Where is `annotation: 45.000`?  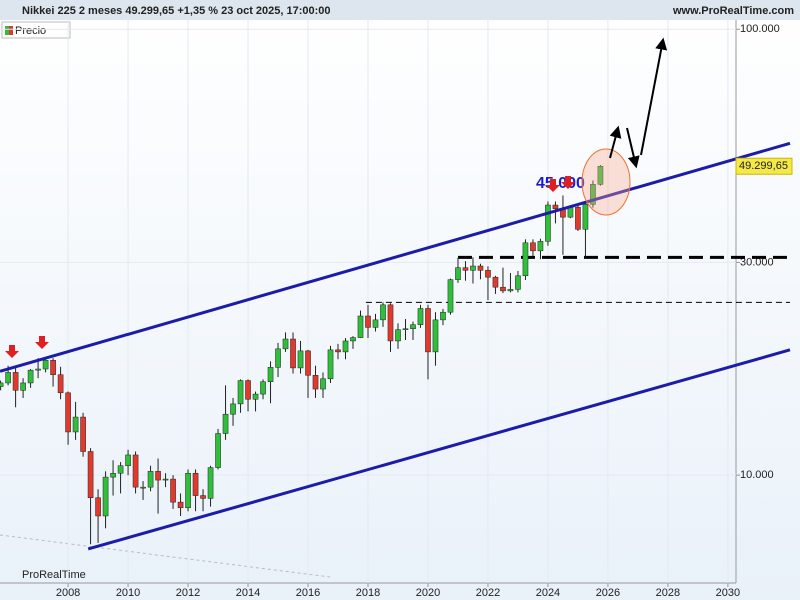 annotation: 45.000 is located at coordinates (560, 183).